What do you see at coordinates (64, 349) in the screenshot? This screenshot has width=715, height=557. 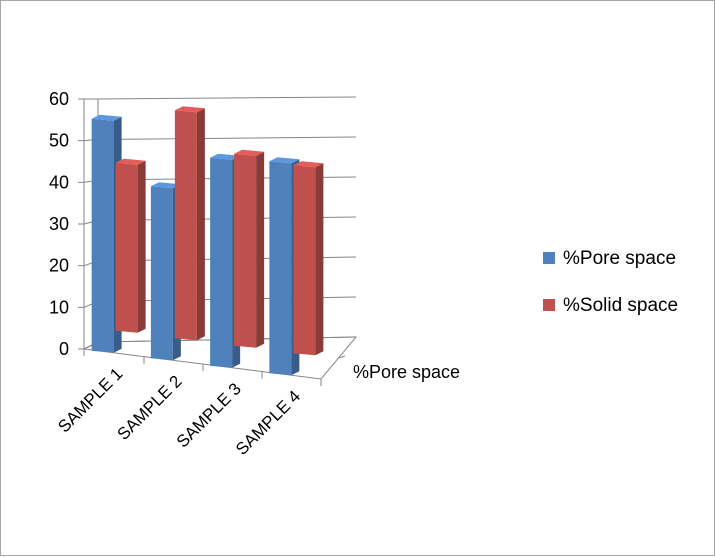 I see `y-tick-label: 0` at bounding box center [64, 349].